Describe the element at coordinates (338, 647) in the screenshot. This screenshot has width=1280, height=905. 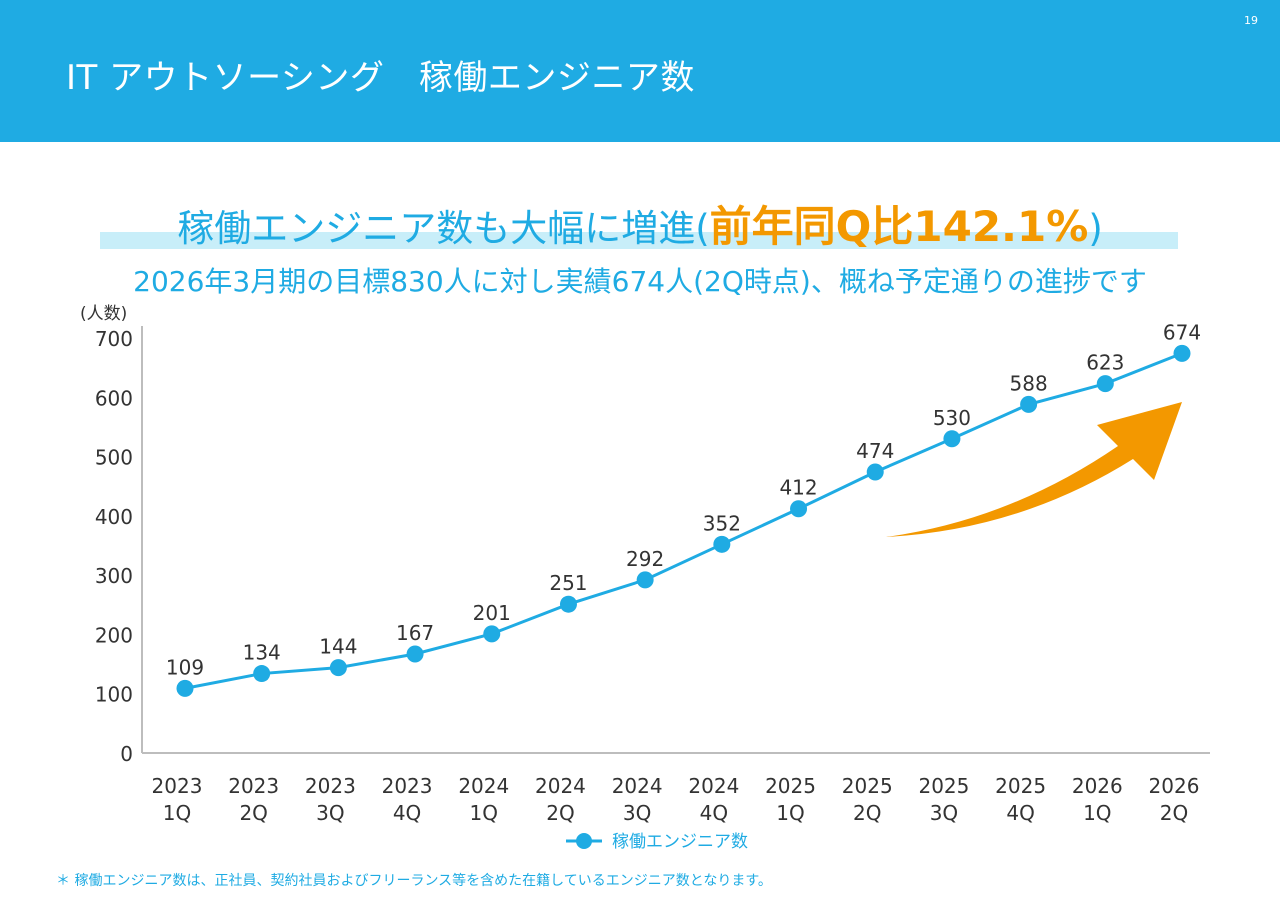
I see `data-label: 144` at that location.